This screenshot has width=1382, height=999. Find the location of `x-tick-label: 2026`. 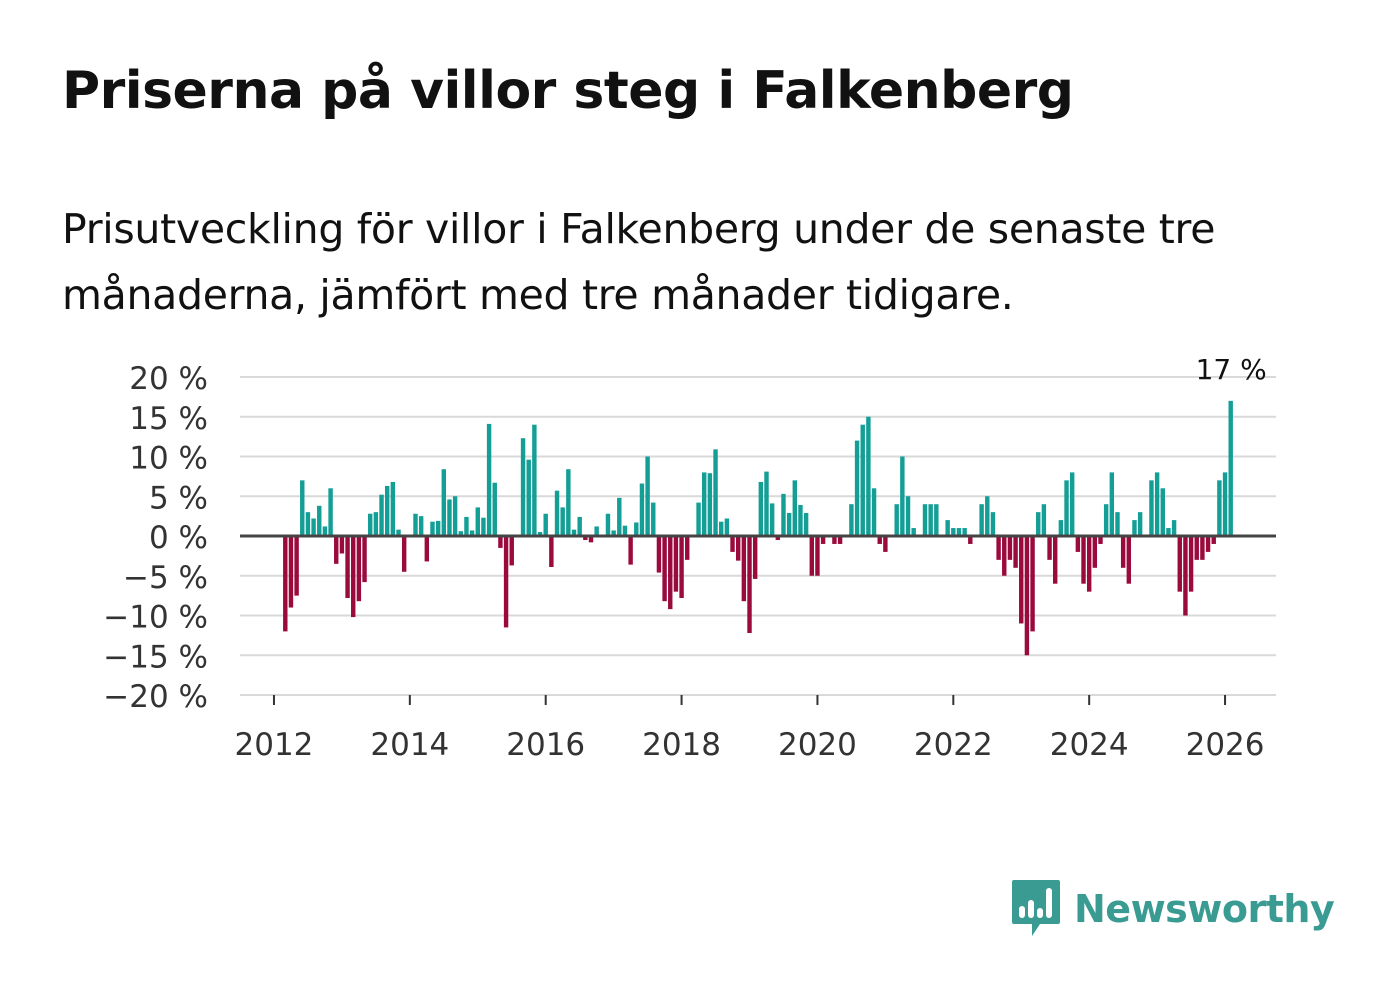

x-tick-label: 2026 is located at coordinates (1225, 745).